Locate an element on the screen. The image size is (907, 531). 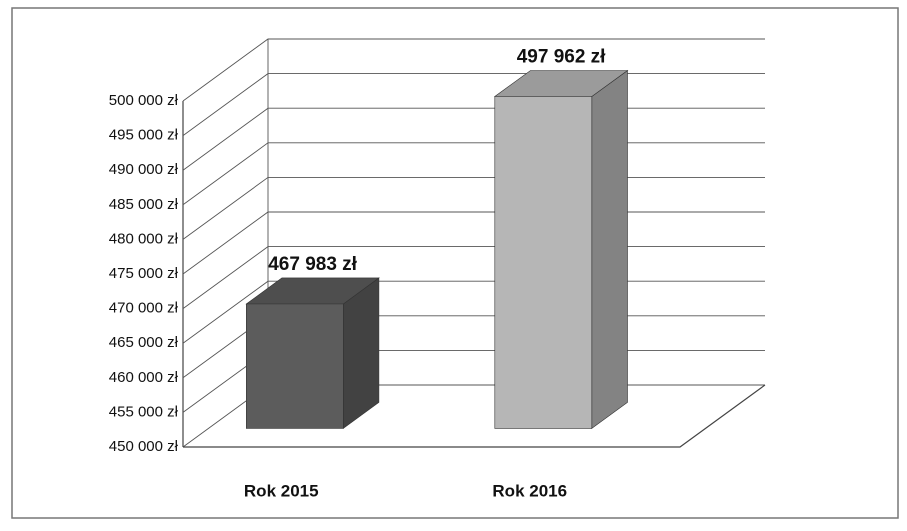
x-tick-label: Rok 2016 is located at coordinates (529, 490).